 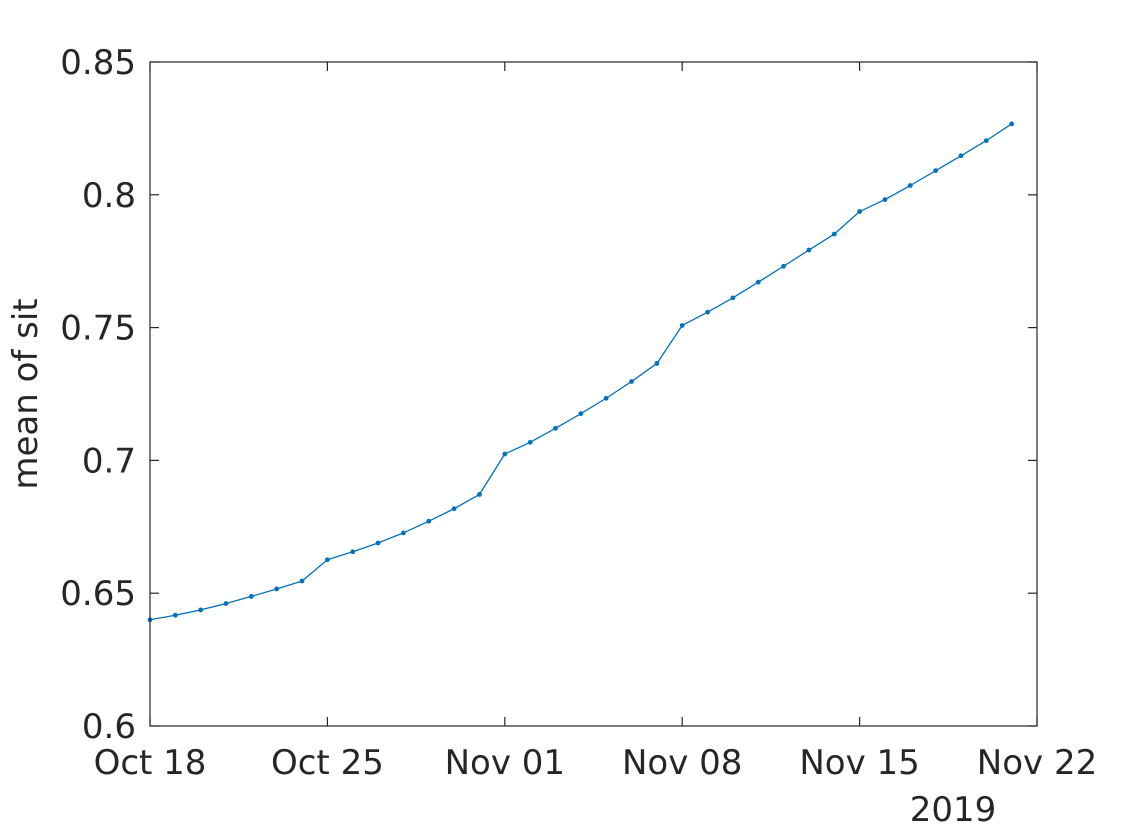 I want to click on x-tick-label: Nov 01, so click(x=505, y=763).